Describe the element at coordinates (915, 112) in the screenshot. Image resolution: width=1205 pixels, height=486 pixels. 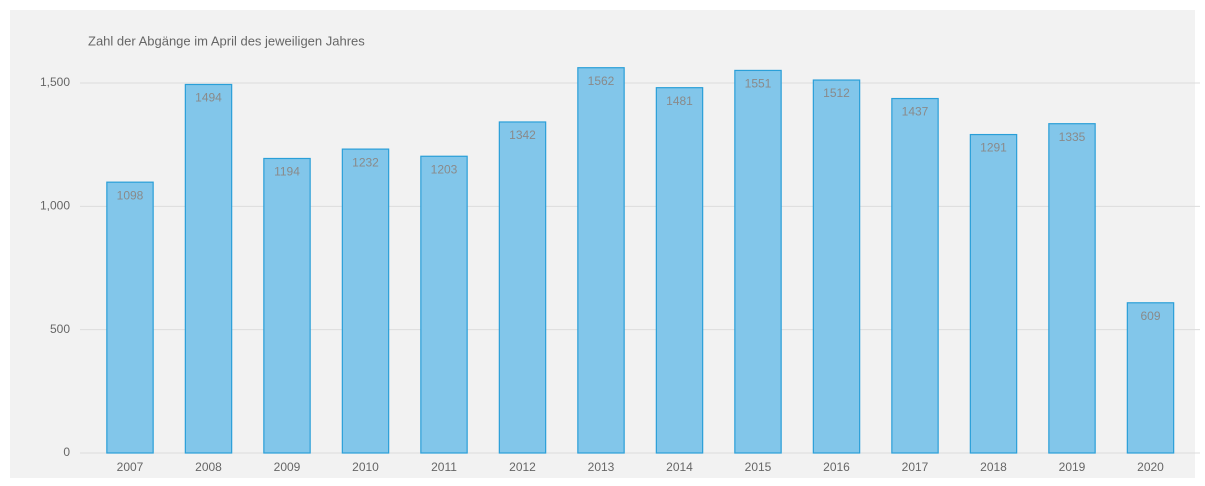
I see `data-label: 1437` at that location.